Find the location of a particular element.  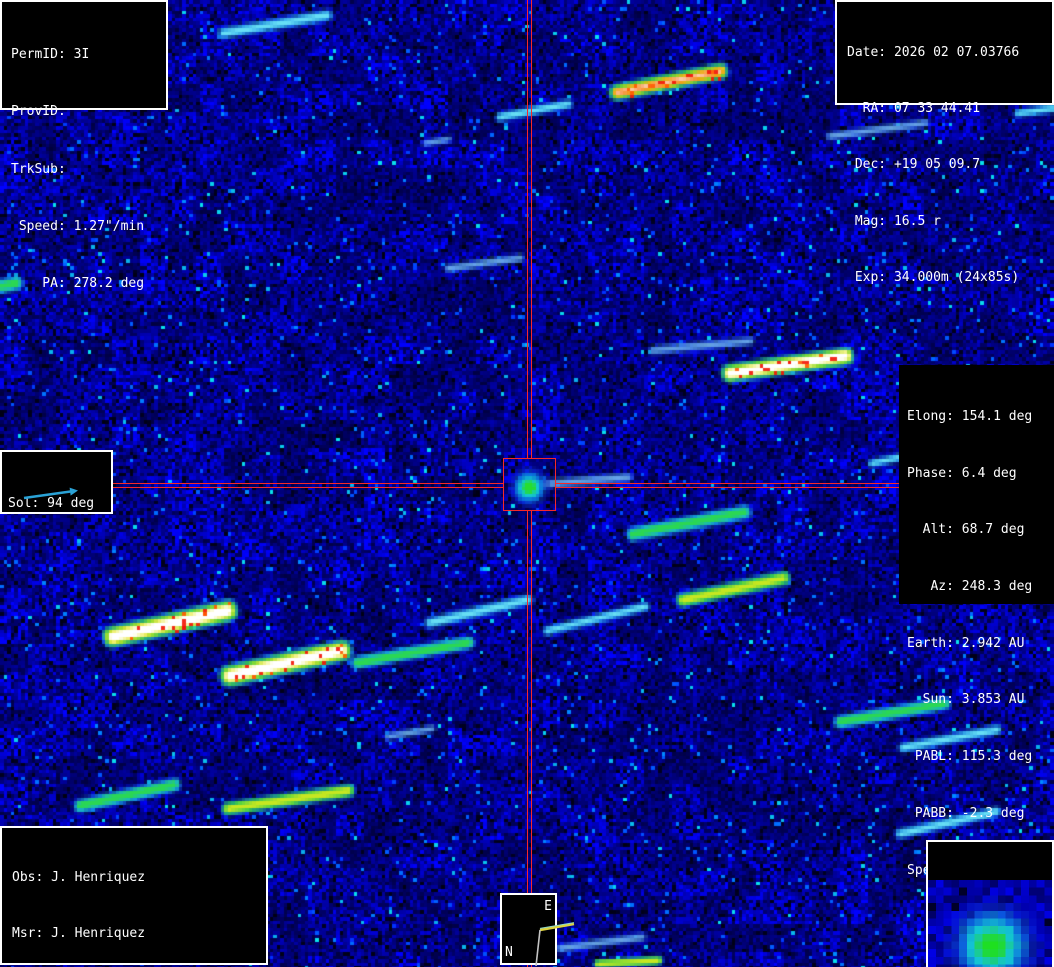

permid-line: PermID: 3I is located at coordinates (50, 55).